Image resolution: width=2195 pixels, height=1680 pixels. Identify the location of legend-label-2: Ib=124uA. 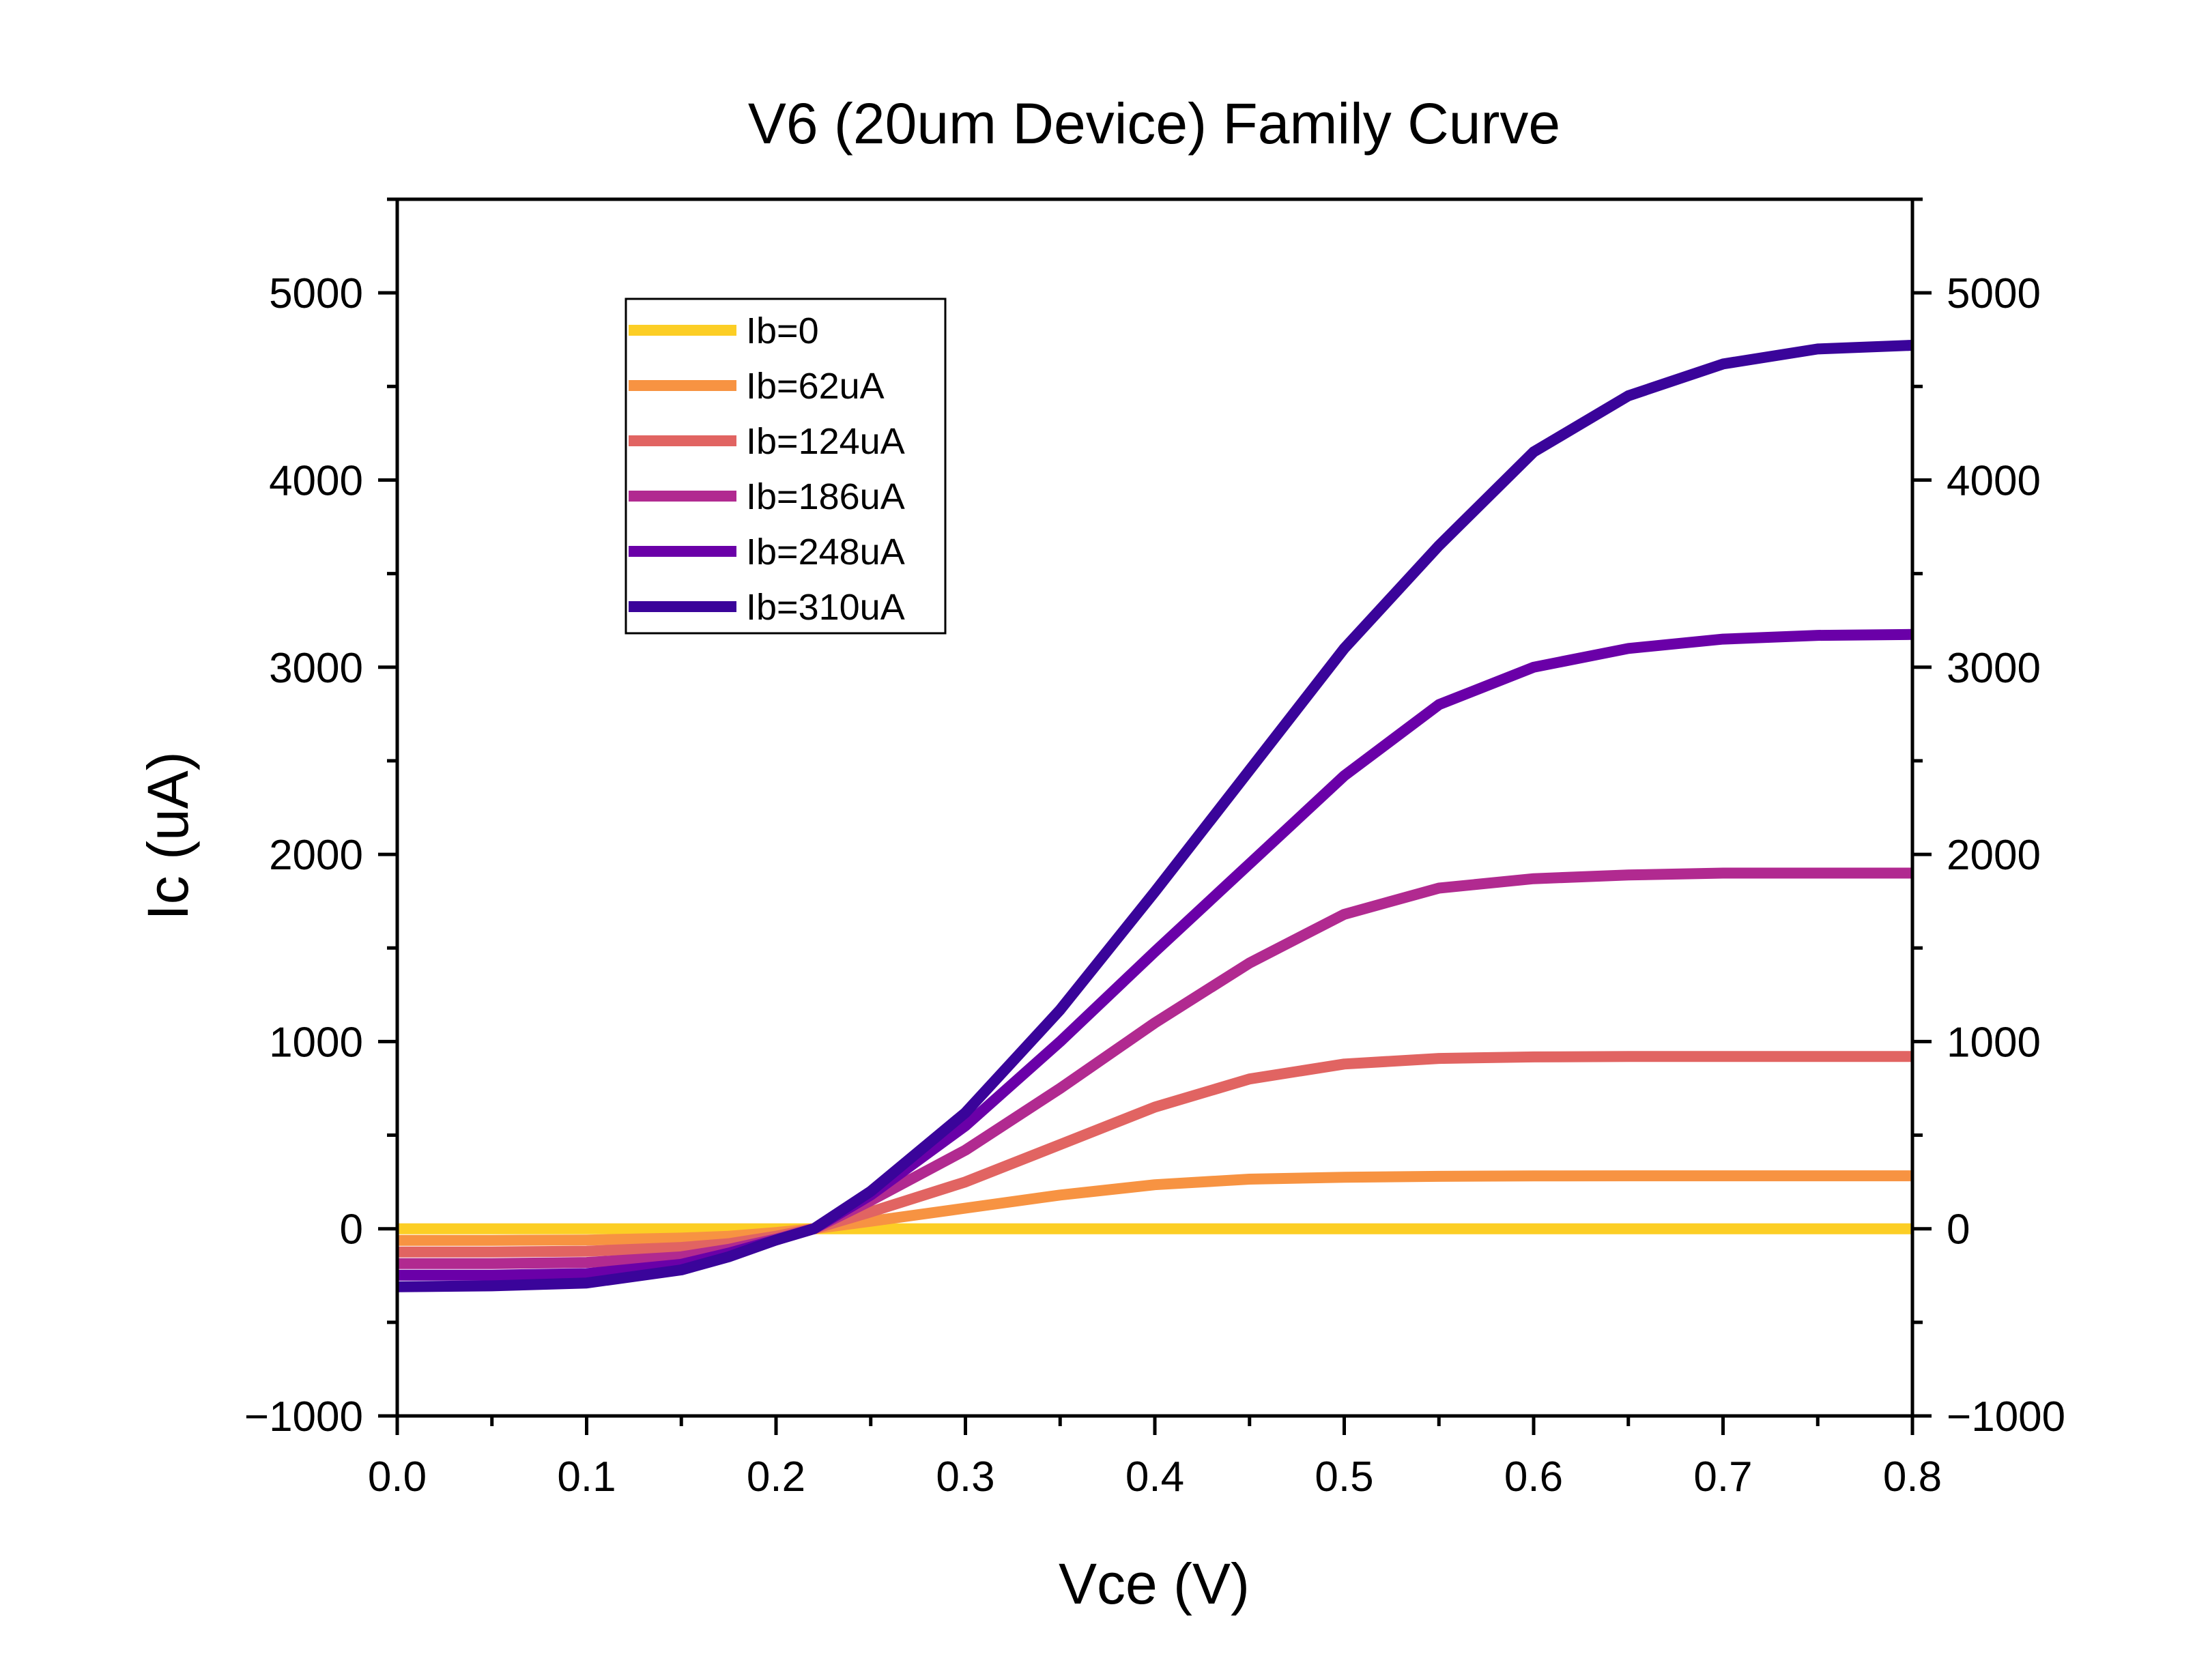
(825, 442).